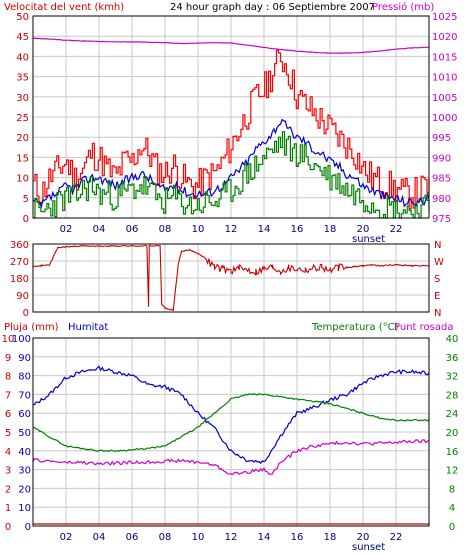  What do you see at coordinates (8, 489) in the screenshot?
I see `y-tick-label: 2` at bounding box center [8, 489].